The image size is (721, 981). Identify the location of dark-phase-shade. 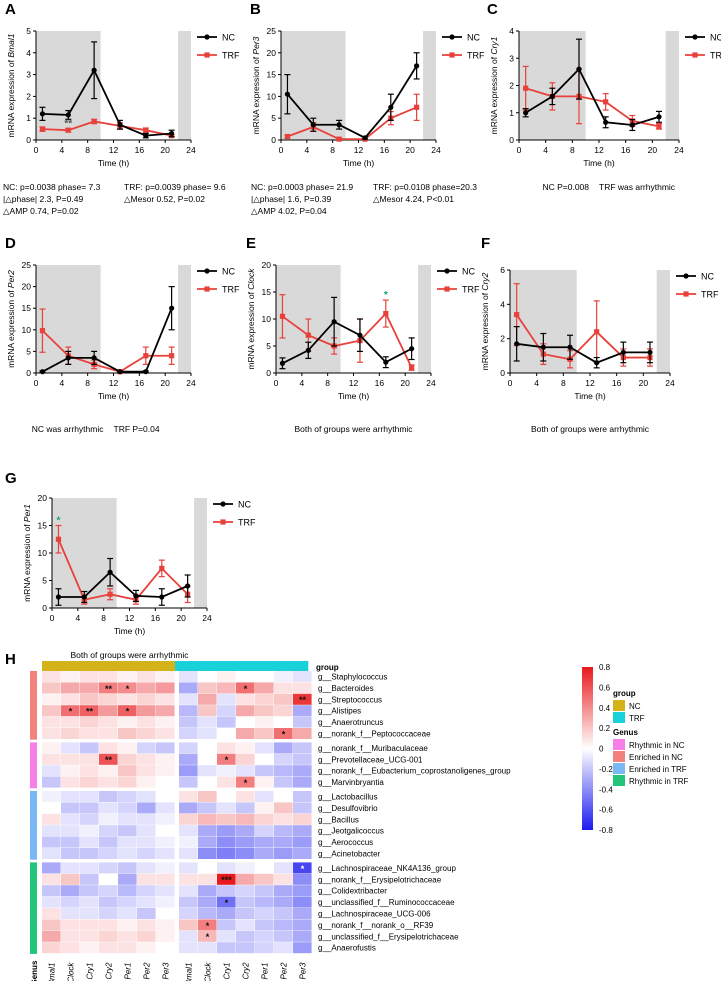
(68, 85).